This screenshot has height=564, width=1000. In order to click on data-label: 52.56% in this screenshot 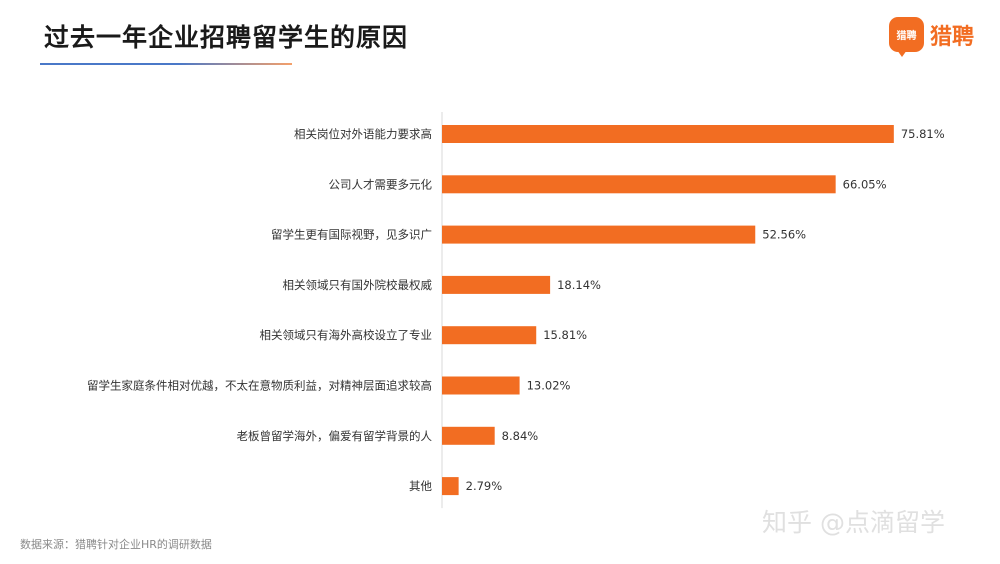, I will do `click(784, 235)`.